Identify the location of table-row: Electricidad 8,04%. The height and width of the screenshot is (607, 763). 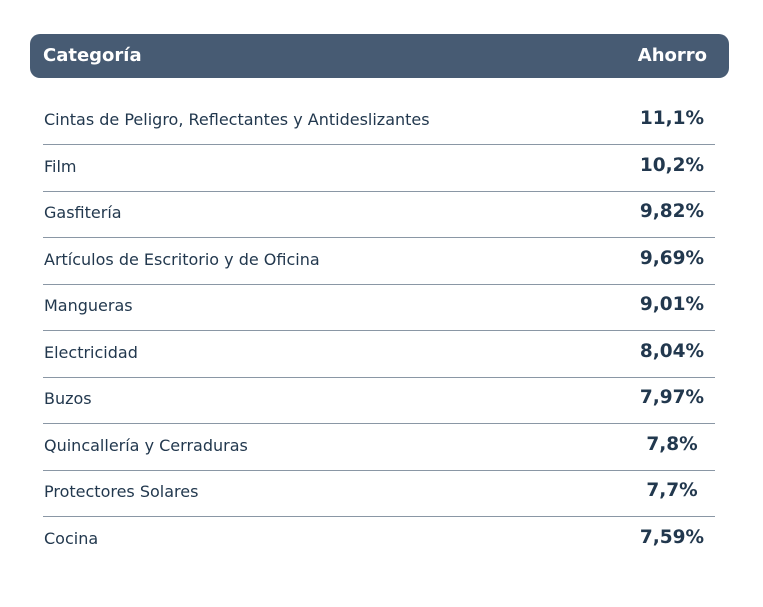
(379, 354).